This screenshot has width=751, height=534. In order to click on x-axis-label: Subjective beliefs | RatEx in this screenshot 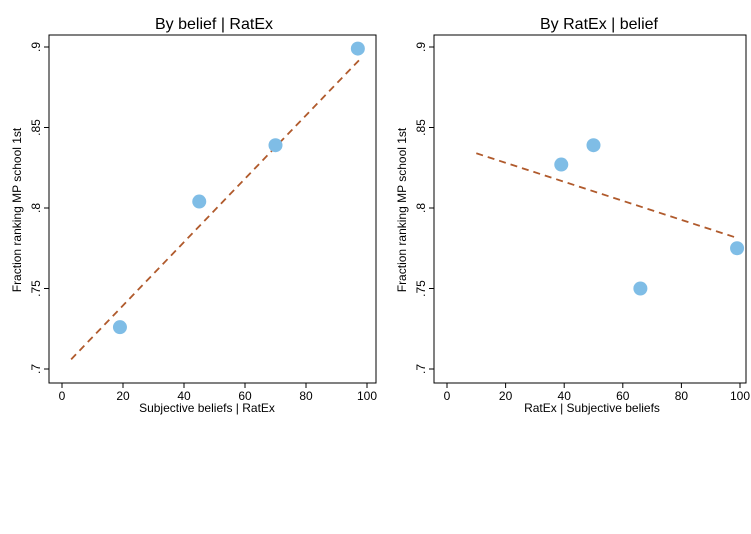, I will do `click(207, 408)`.